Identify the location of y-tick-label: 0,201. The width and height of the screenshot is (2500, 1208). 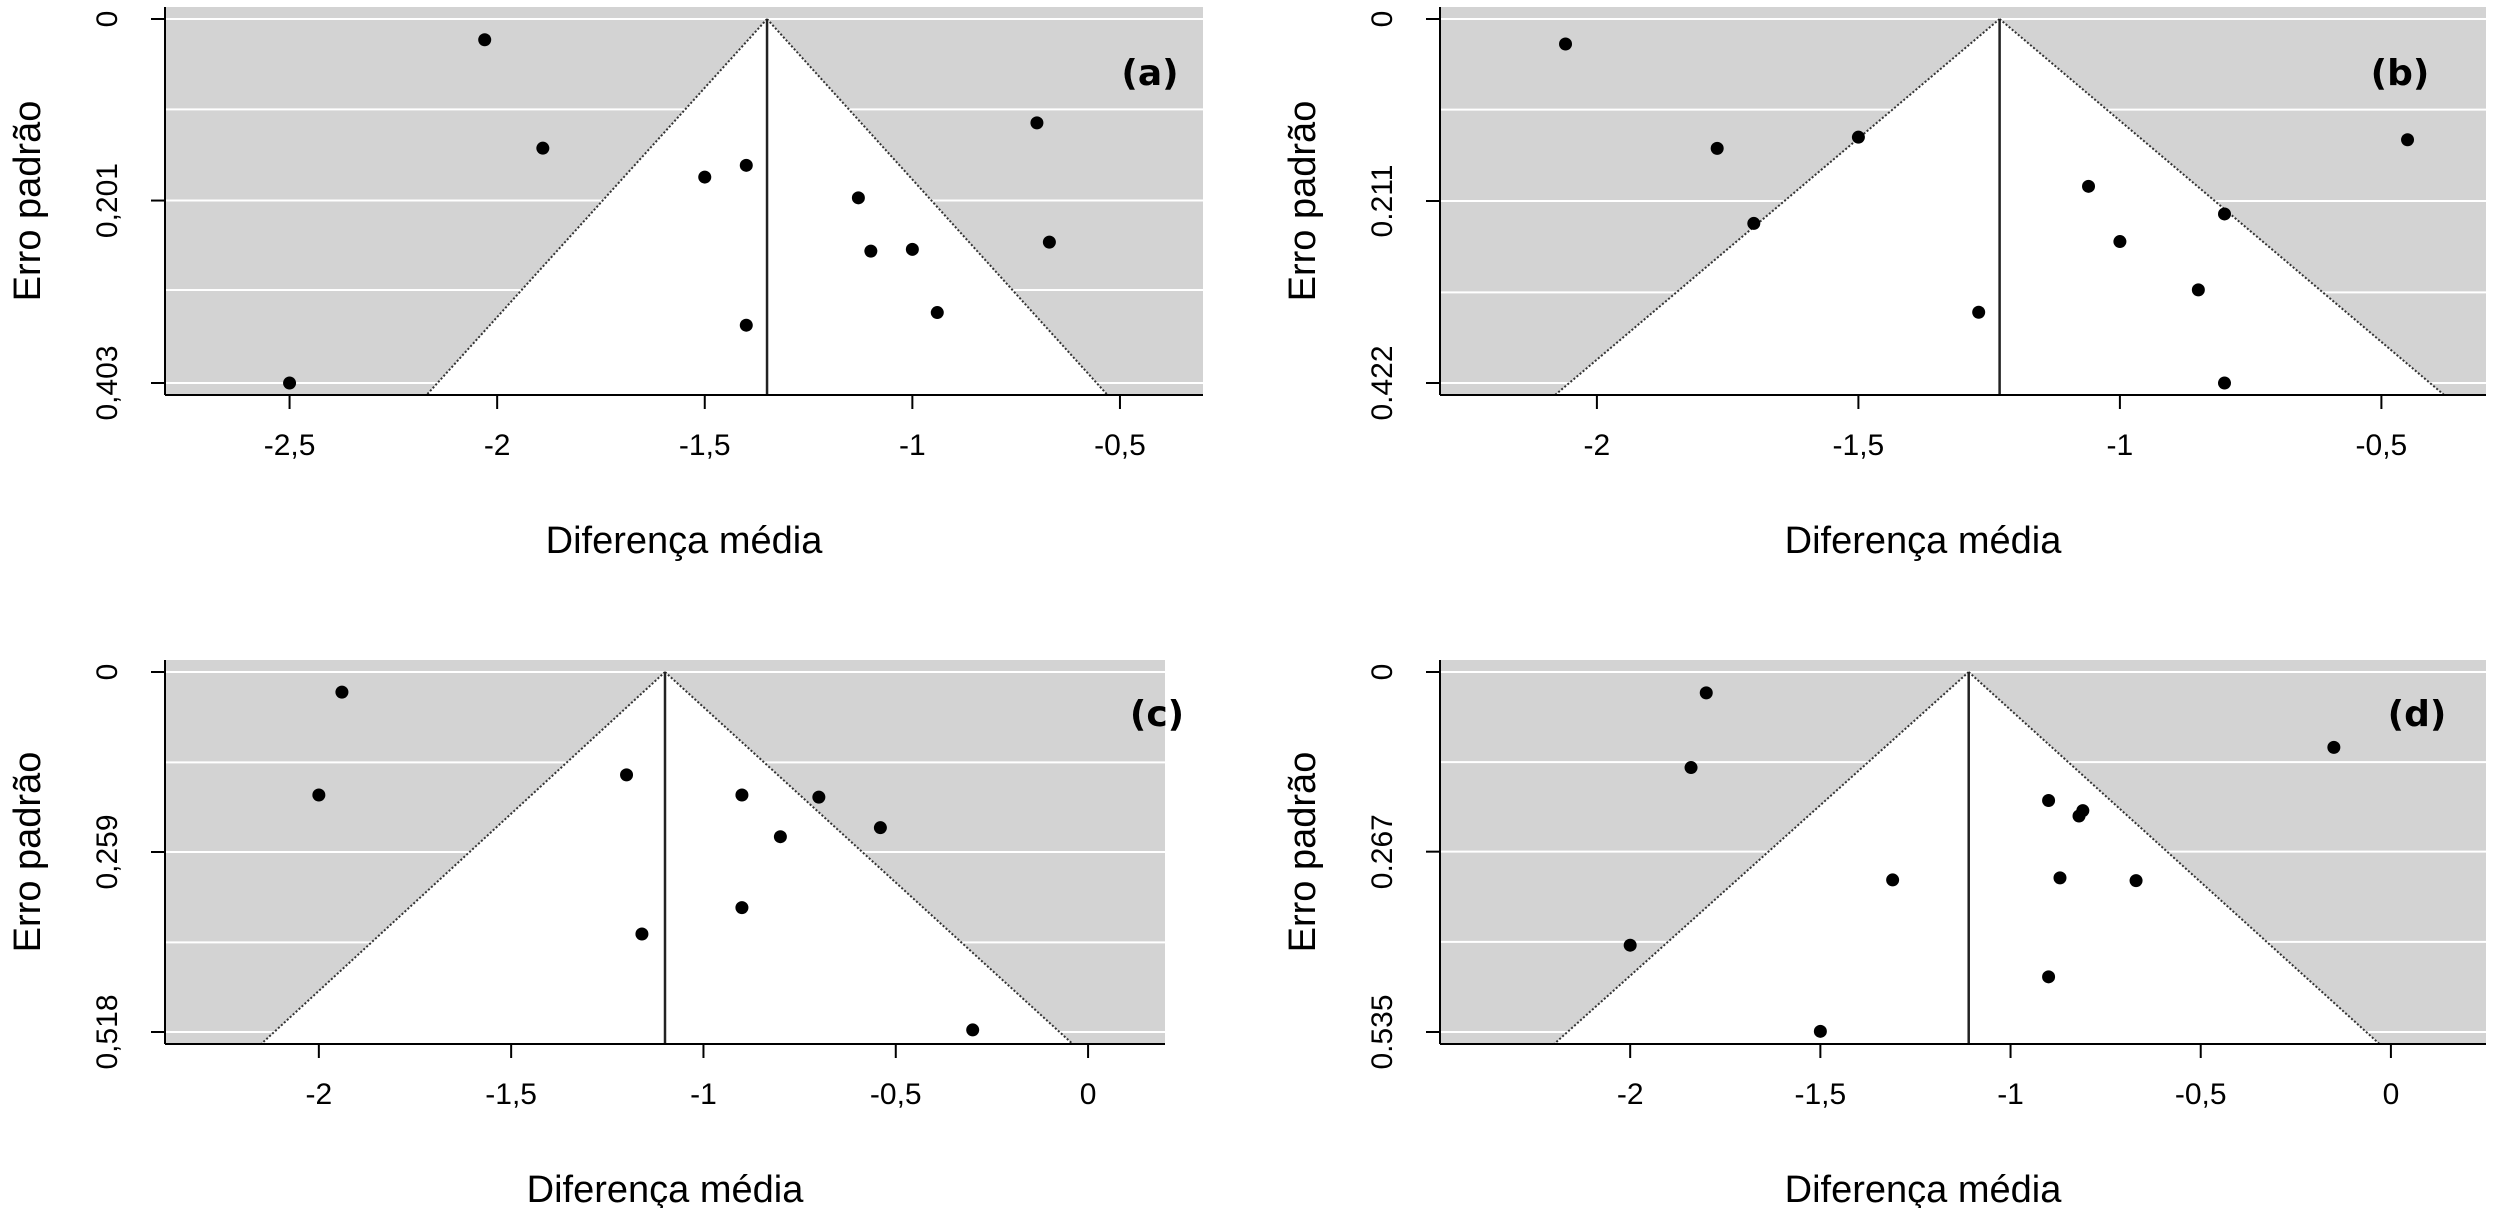
(107, 200).